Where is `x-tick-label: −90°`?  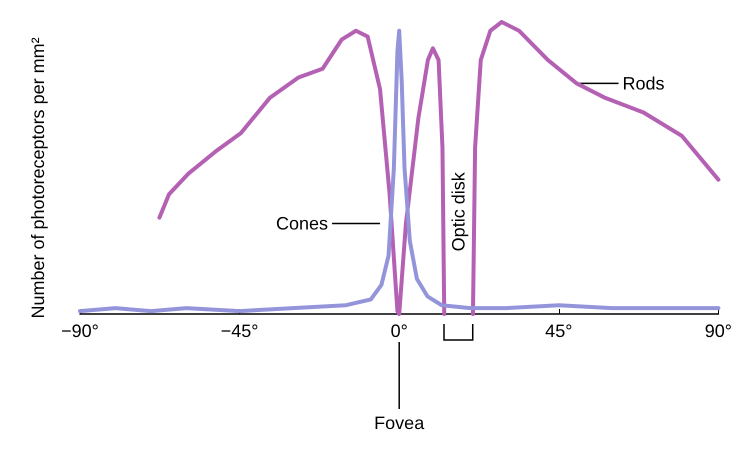
x-tick-label: −90° is located at coordinates (80, 331).